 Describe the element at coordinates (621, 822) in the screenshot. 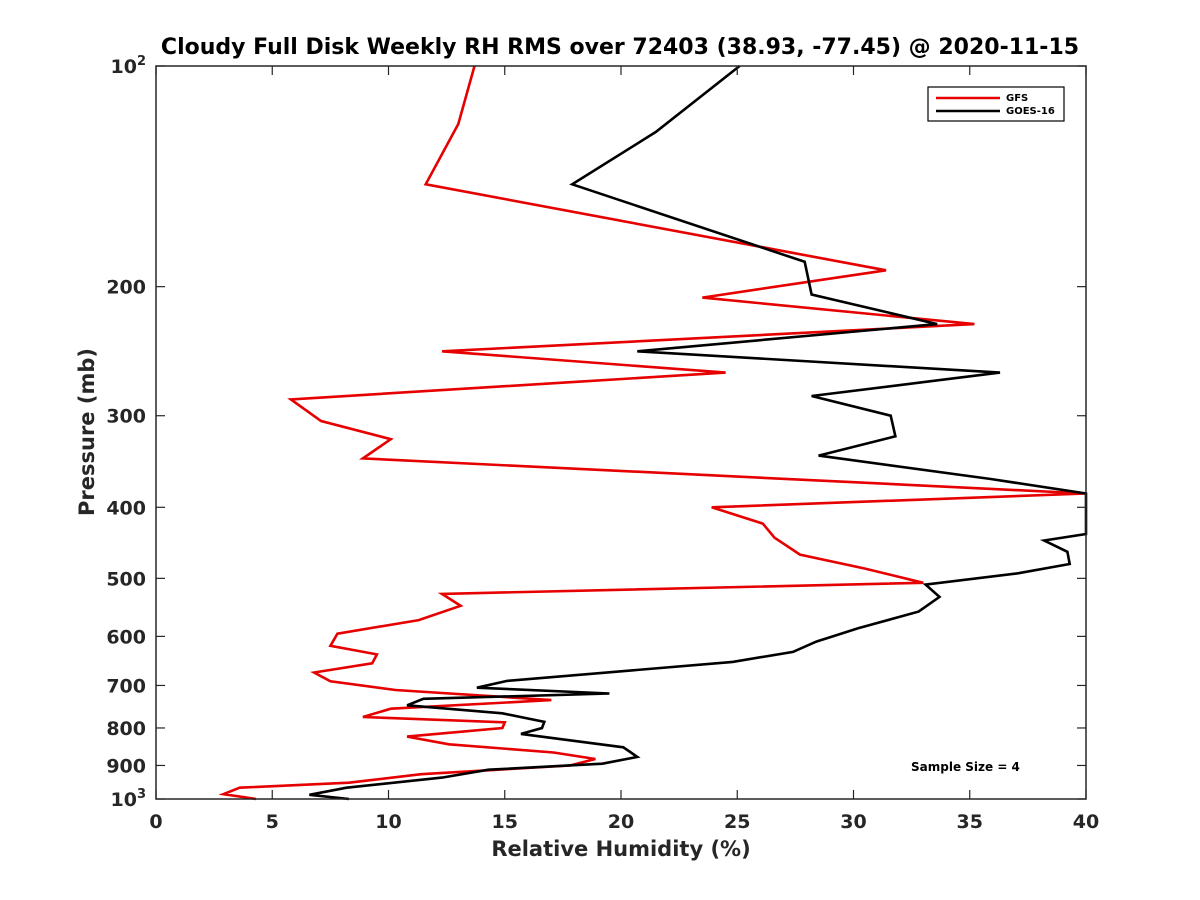

I see `x-tick-label: 20` at that location.